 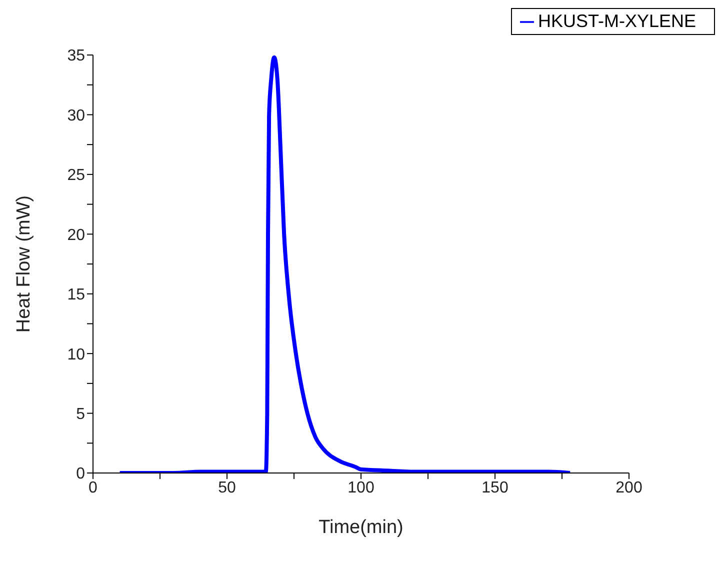 What do you see at coordinates (76, 295) in the screenshot?
I see `y-tick-label: 15` at bounding box center [76, 295].